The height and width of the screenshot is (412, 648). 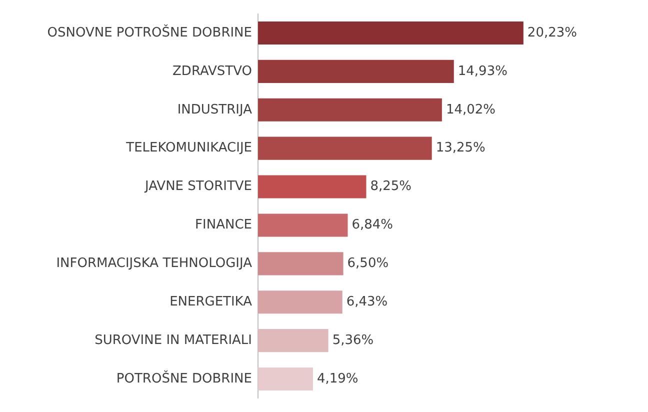 What do you see at coordinates (552, 32) in the screenshot?
I see `data-label: 20,23%` at bounding box center [552, 32].